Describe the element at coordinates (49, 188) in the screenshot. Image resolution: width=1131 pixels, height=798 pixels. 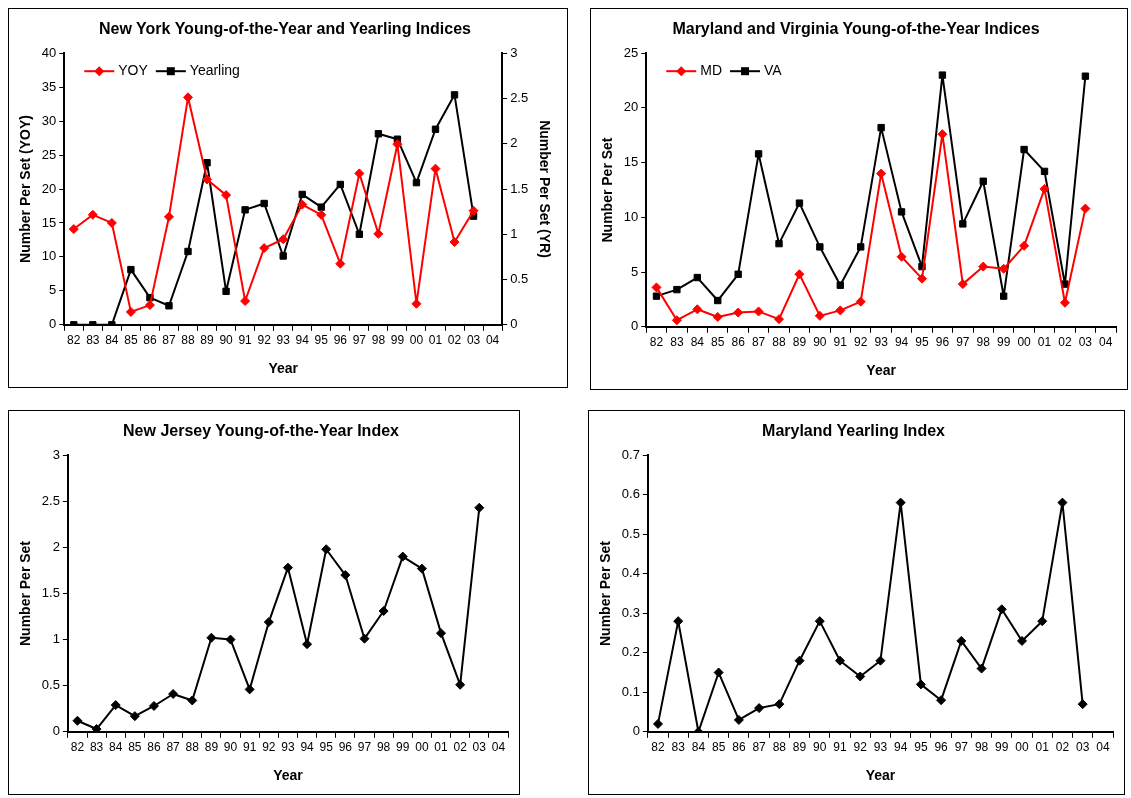
I see `y-tick-label: 20` at that location.